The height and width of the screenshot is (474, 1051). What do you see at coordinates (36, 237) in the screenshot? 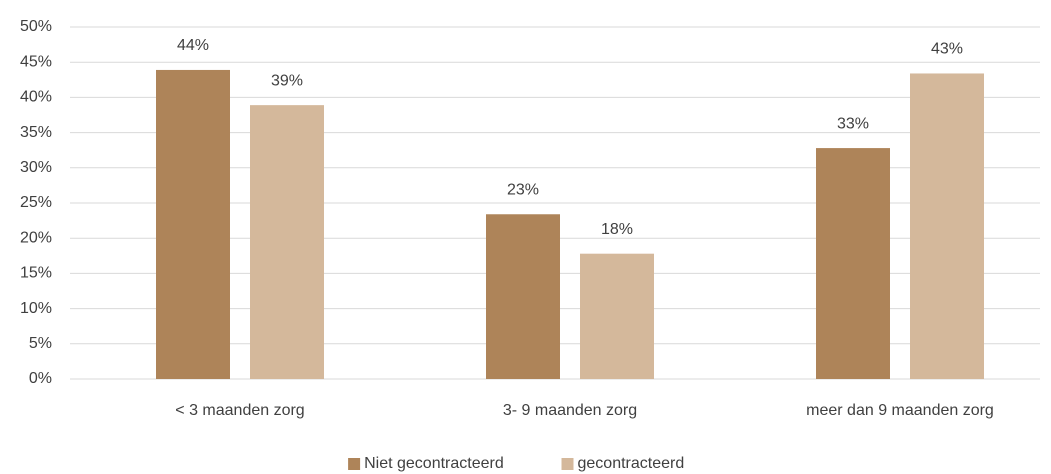
I see `y-tick-label: 20%` at bounding box center [36, 237].